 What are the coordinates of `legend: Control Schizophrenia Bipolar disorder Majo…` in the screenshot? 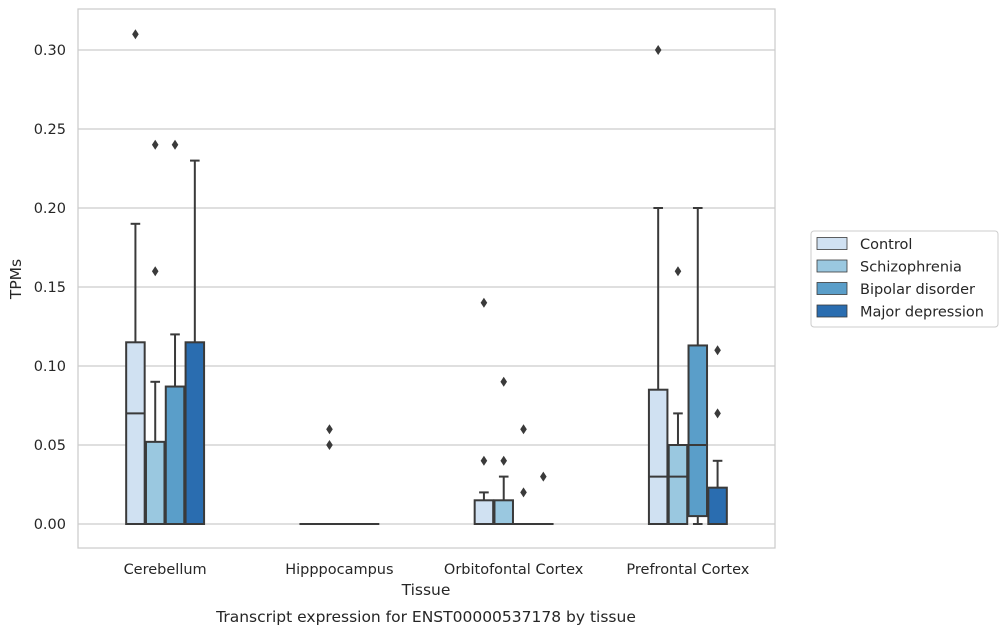 It's located at (904, 279).